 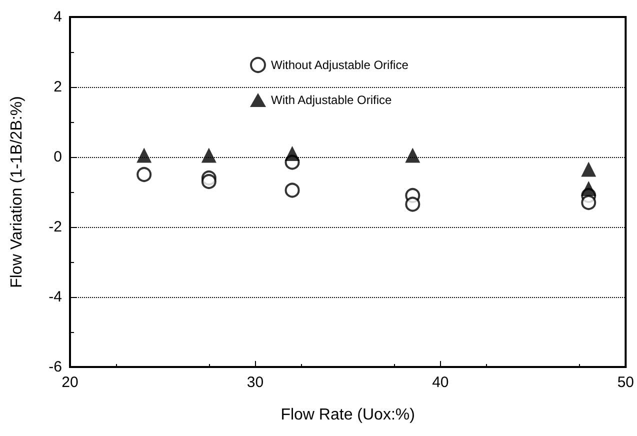 What do you see at coordinates (55, 297) in the screenshot?
I see `y-tick-label: -4` at bounding box center [55, 297].